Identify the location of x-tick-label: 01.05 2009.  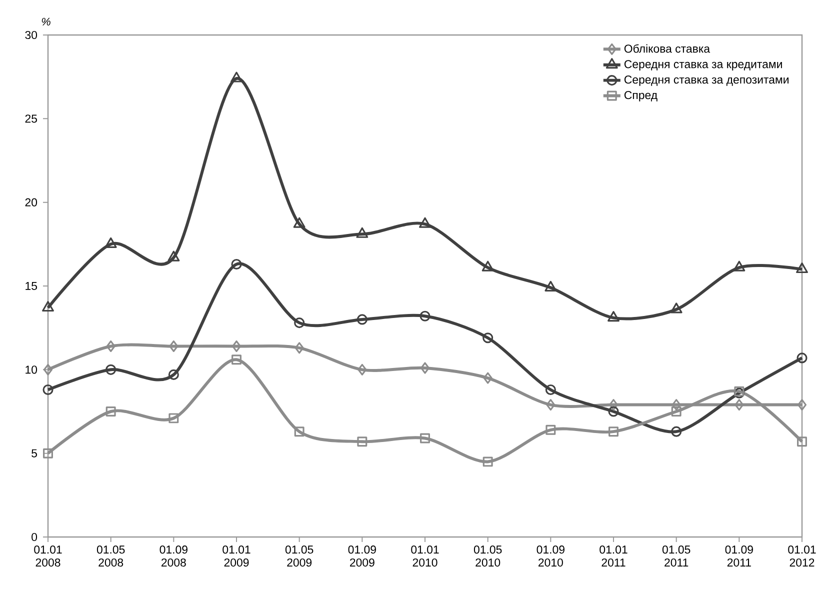
(299, 556).